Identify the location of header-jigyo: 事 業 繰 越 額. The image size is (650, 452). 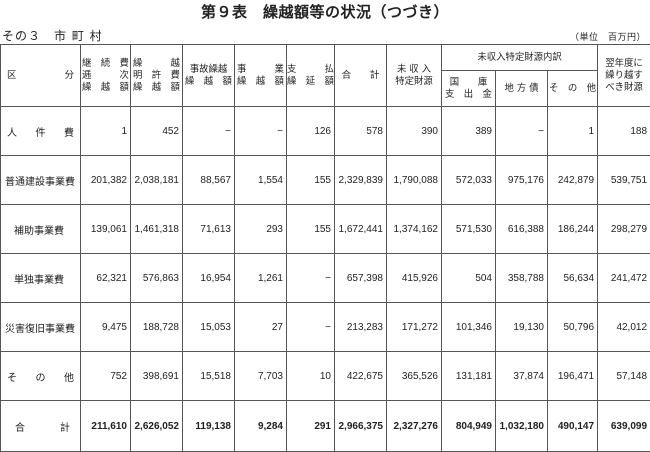
(261, 76).